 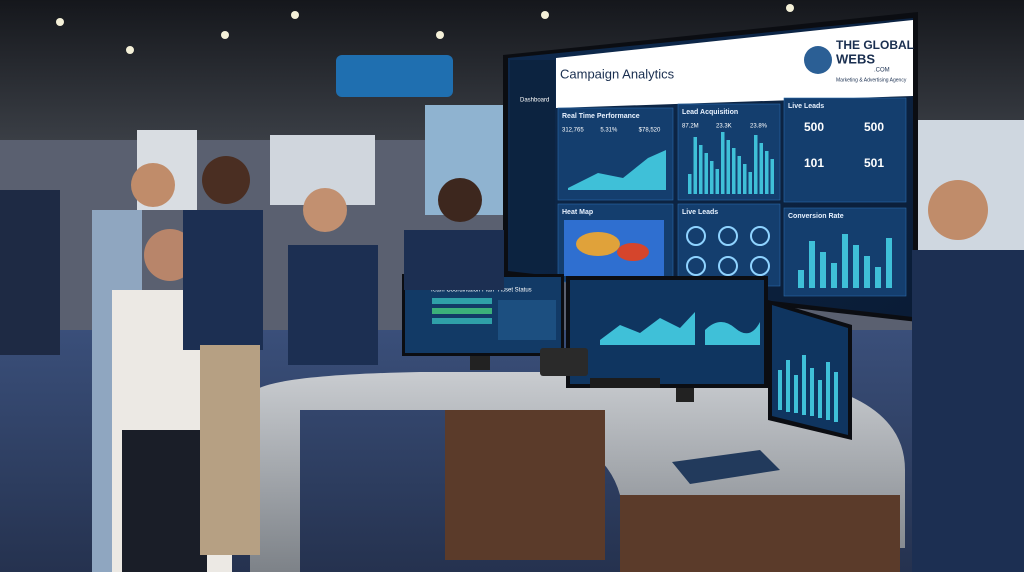 What do you see at coordinates (875, 45) in the screenshot?
I see `logo-line: THE GLOBAL` at bounding box center [875, 45].